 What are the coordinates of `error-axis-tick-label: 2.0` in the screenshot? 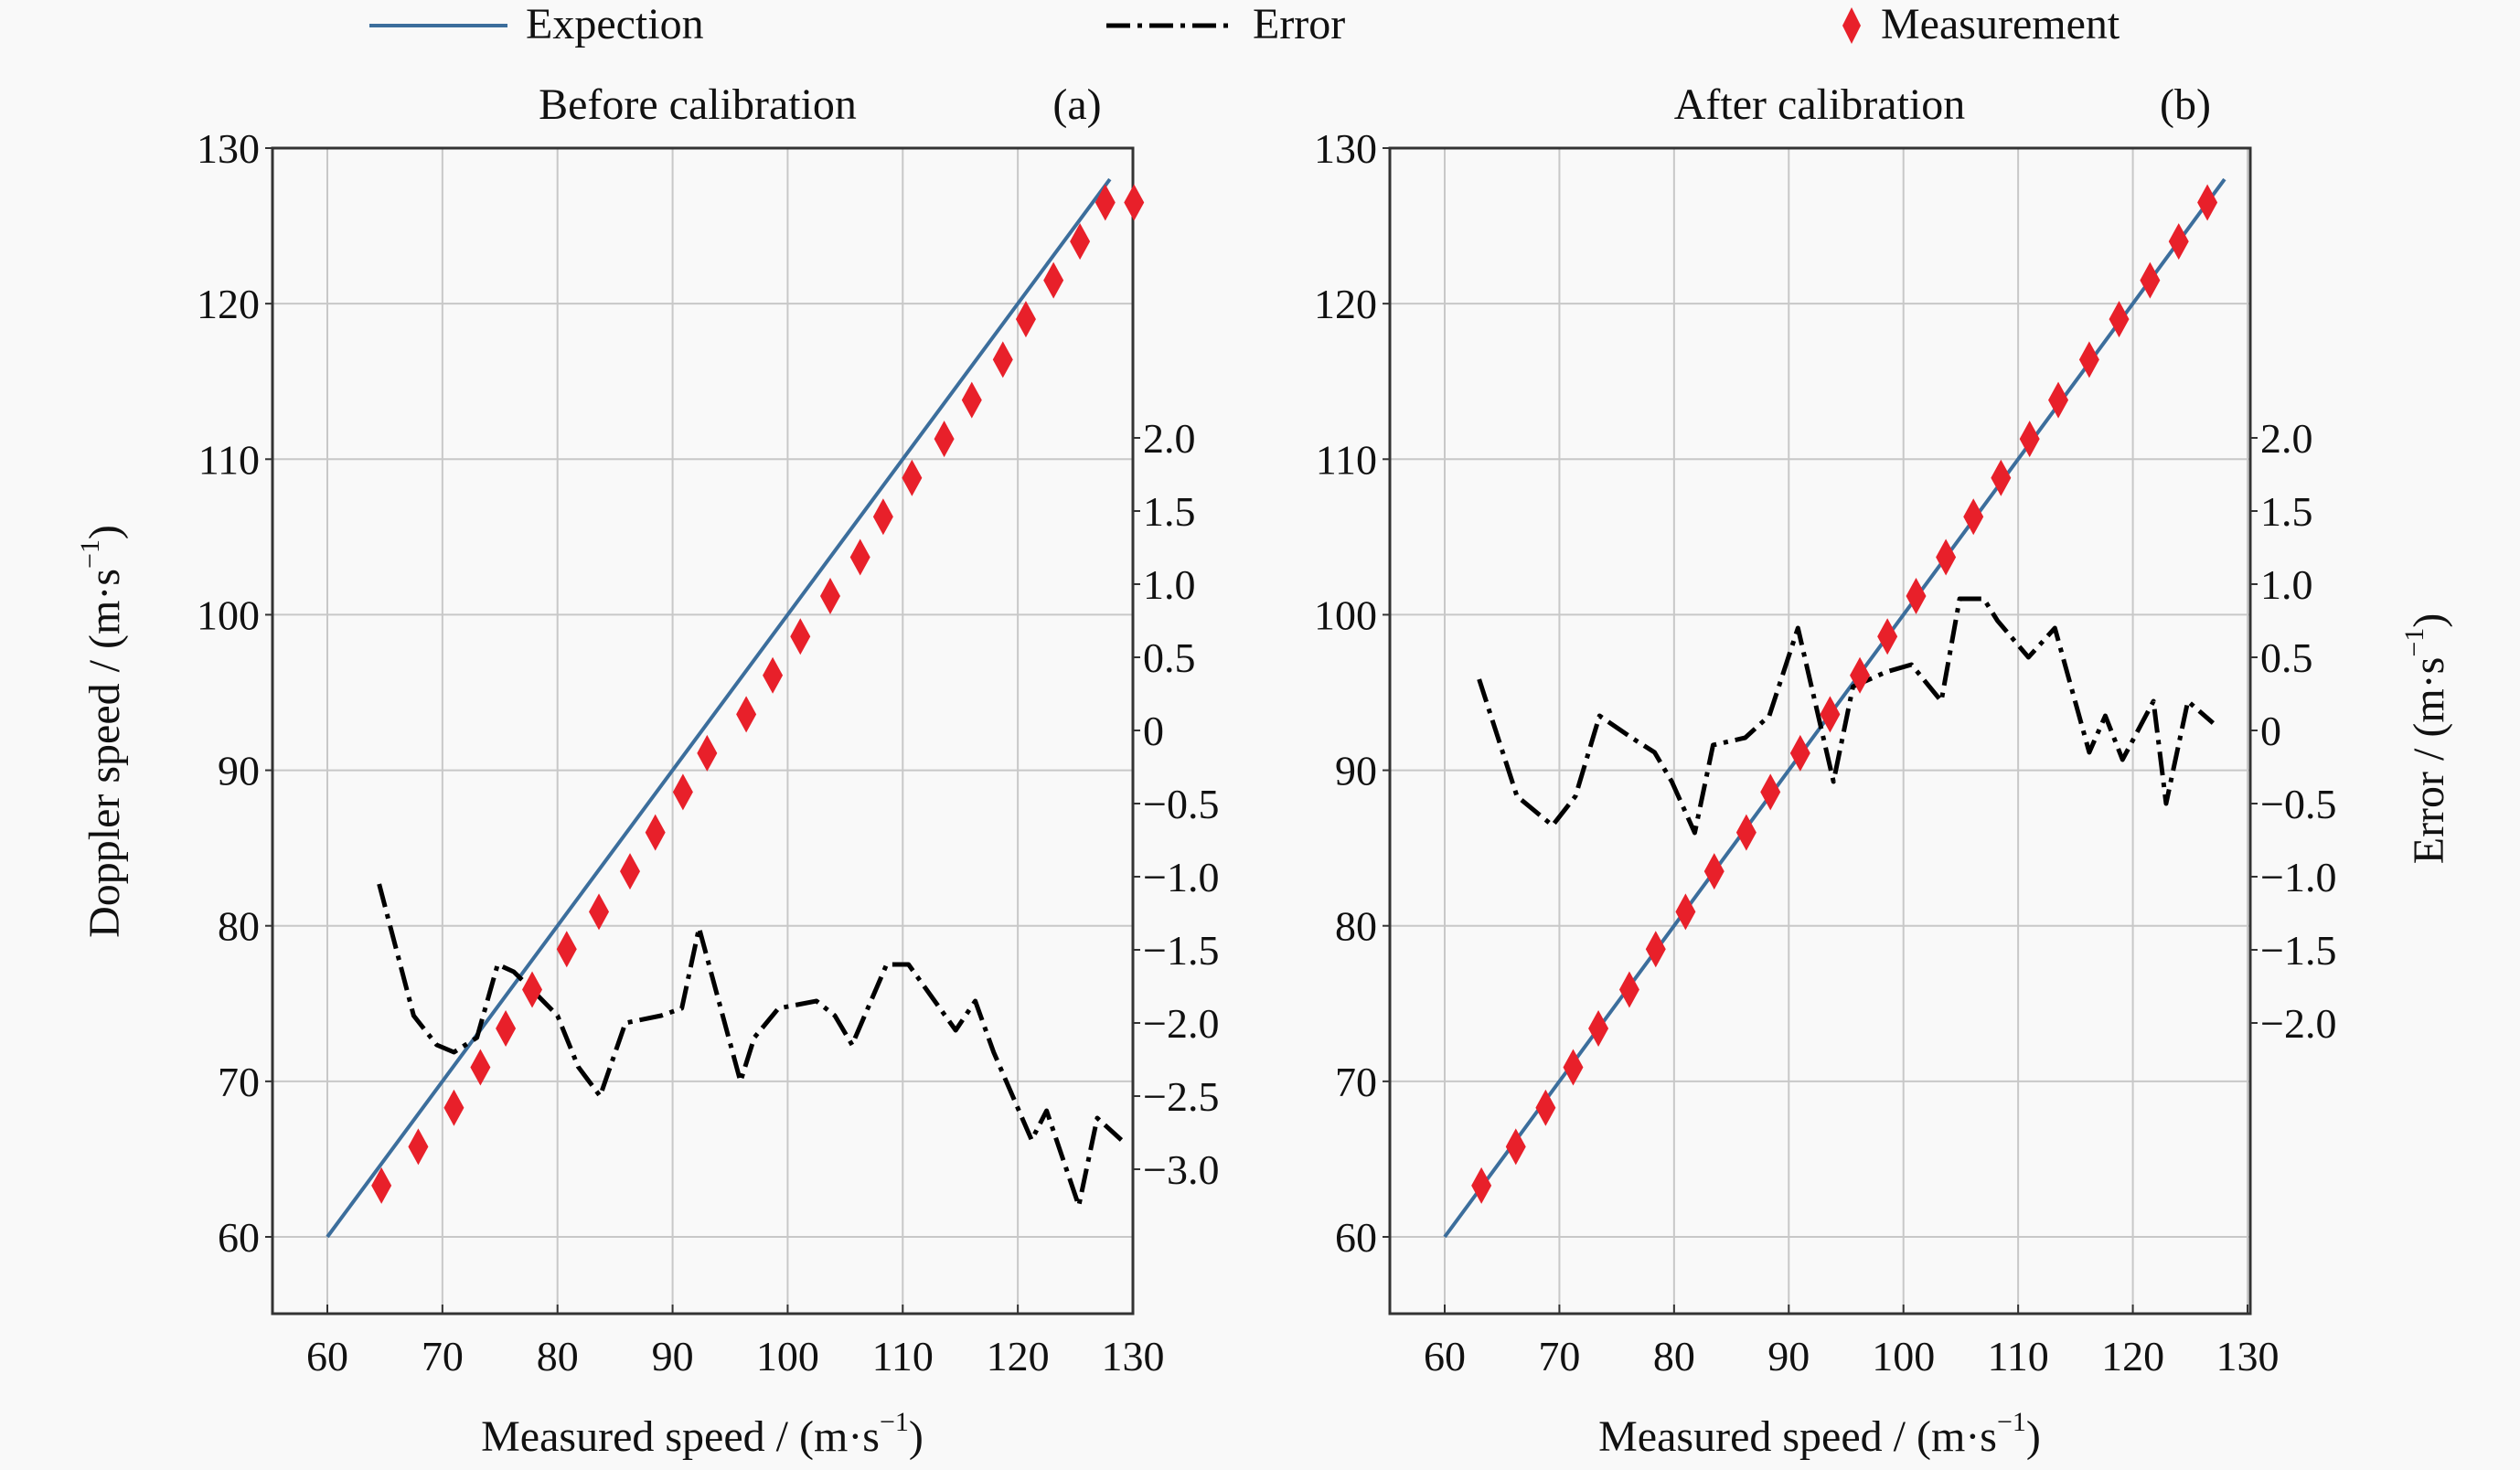 It's located at (1169, 439).